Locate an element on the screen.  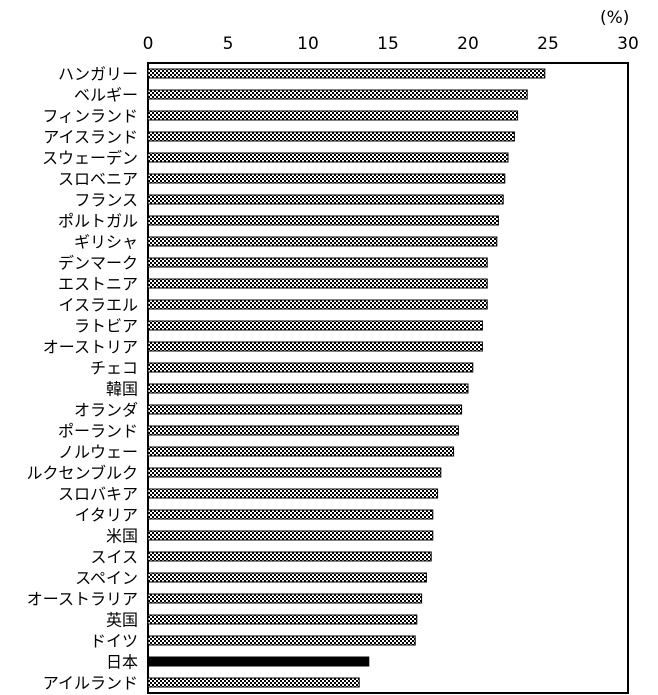
category-label: アイスランド is located at coordinates (90, 137).